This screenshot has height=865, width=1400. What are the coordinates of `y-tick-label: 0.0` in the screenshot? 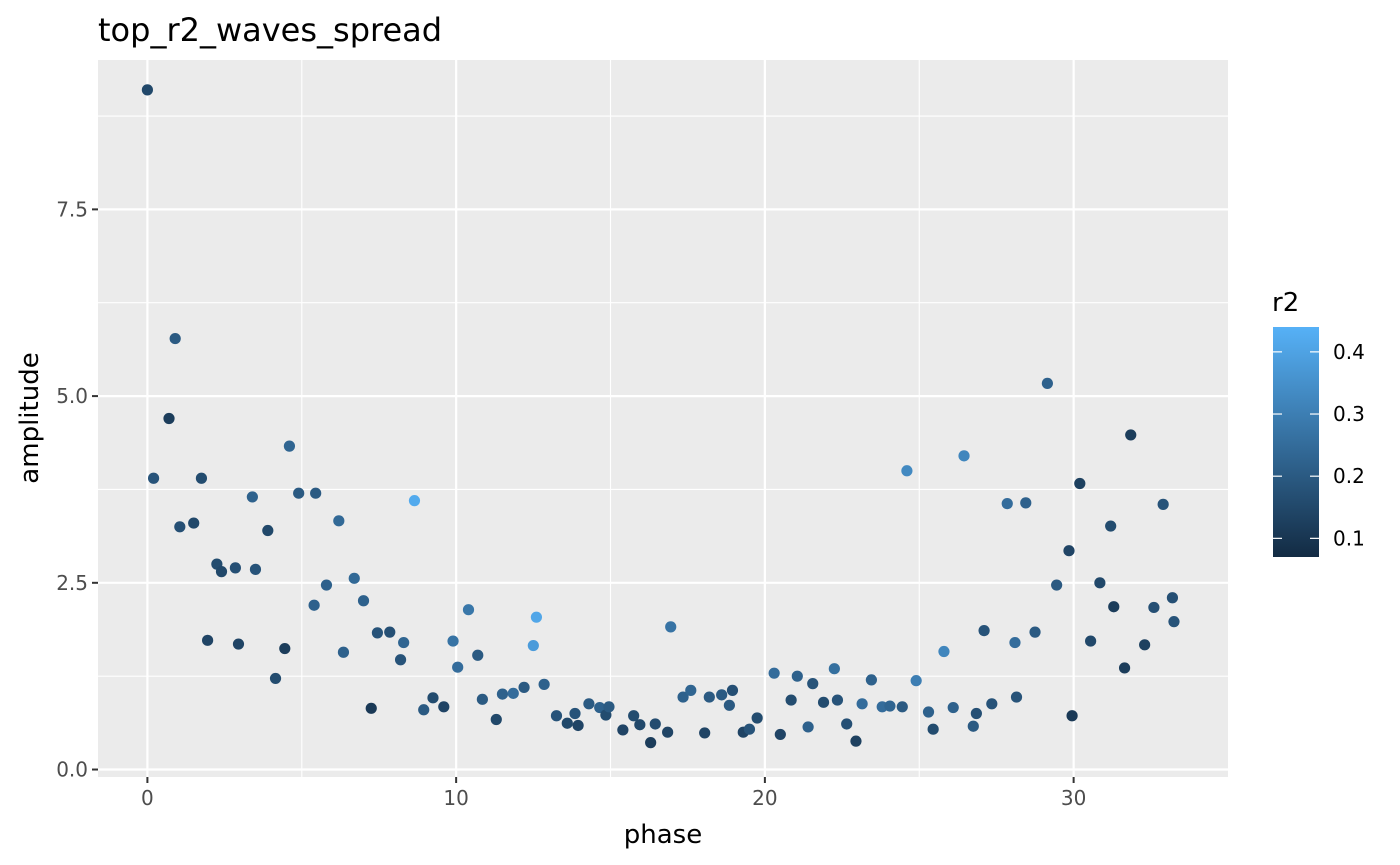 It's located at (72, 770).